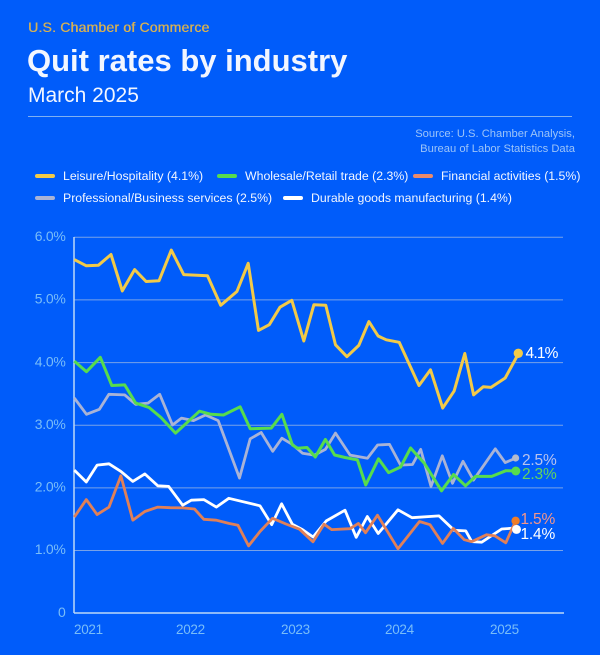 The height and width of the screenshot is (655, 600). I want to click on svg-text: 6.0%, so click(50, 236).